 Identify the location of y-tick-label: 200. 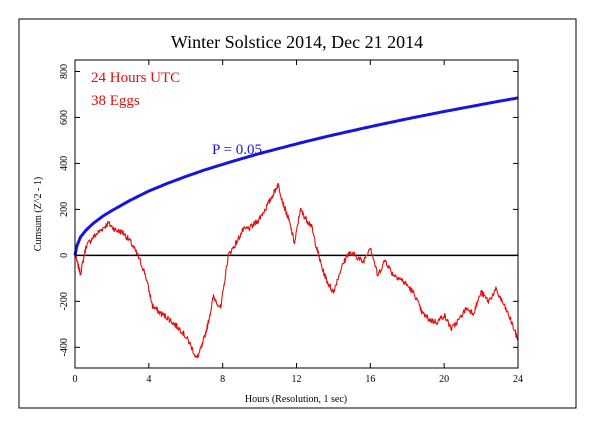
(64, 209).